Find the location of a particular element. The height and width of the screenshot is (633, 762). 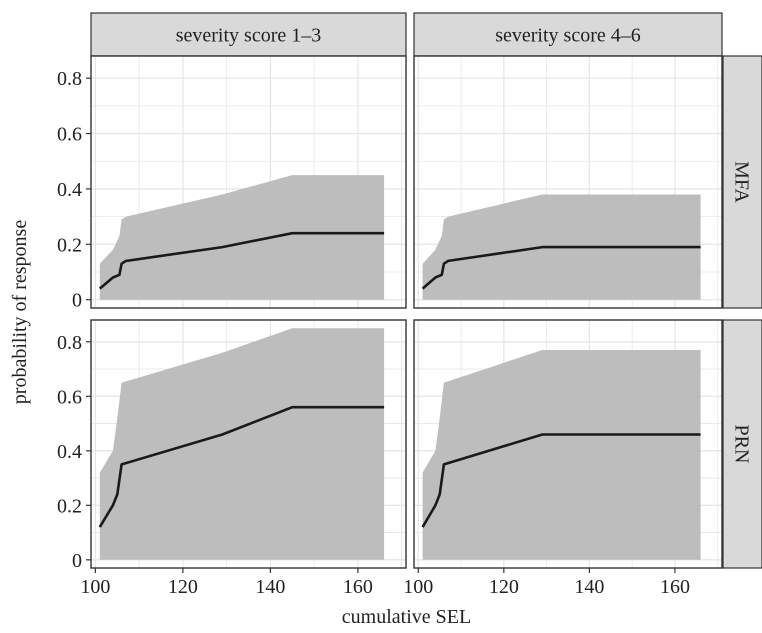

column-strip-label: severity score 1–3 is located at coordinates (249, 36).